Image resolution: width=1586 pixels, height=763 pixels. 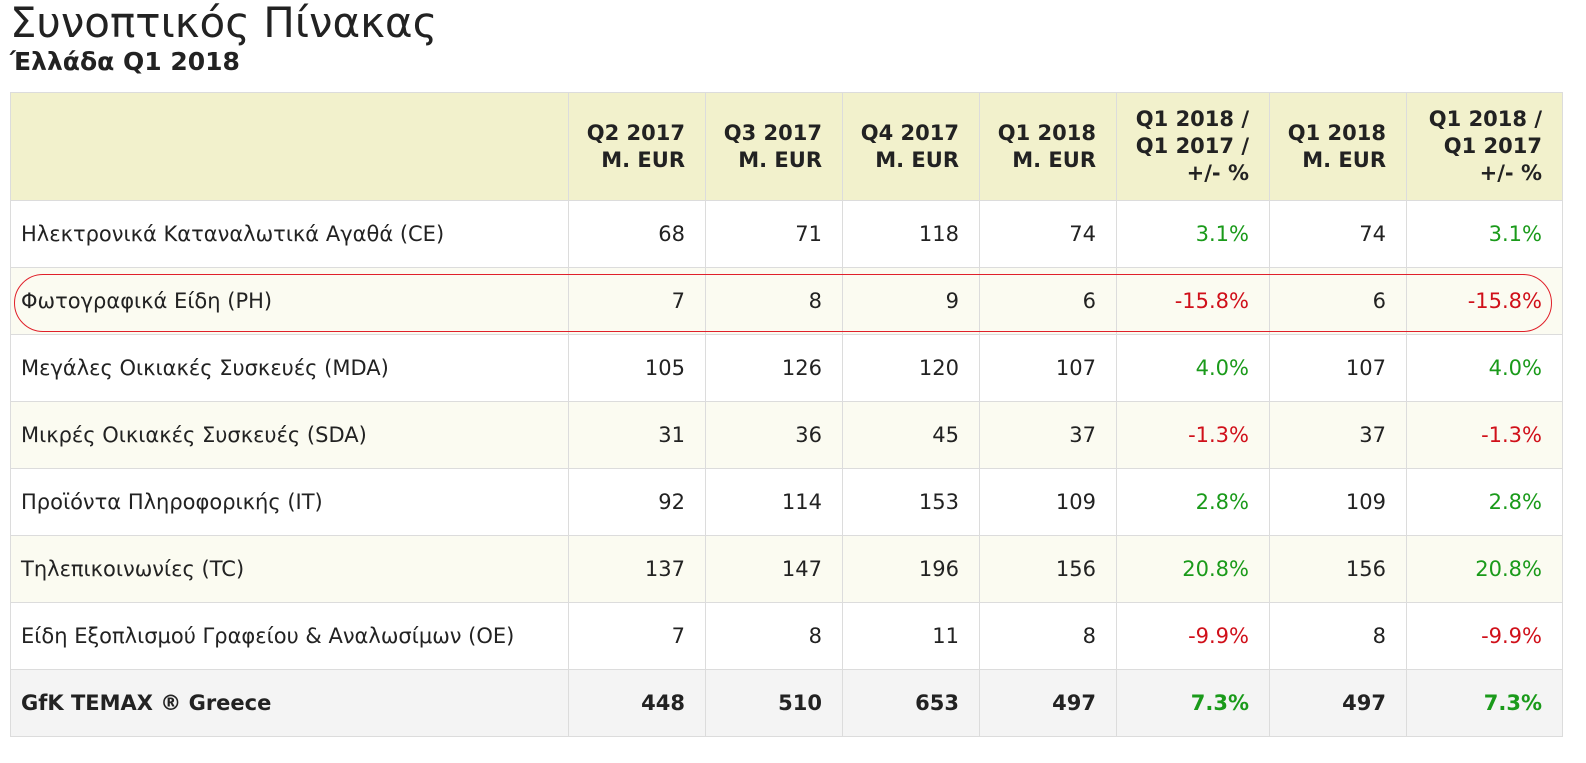 I want to click on column-header-q1-2018: Q1 2018 M. EUR, so click(x=1048, y=146).